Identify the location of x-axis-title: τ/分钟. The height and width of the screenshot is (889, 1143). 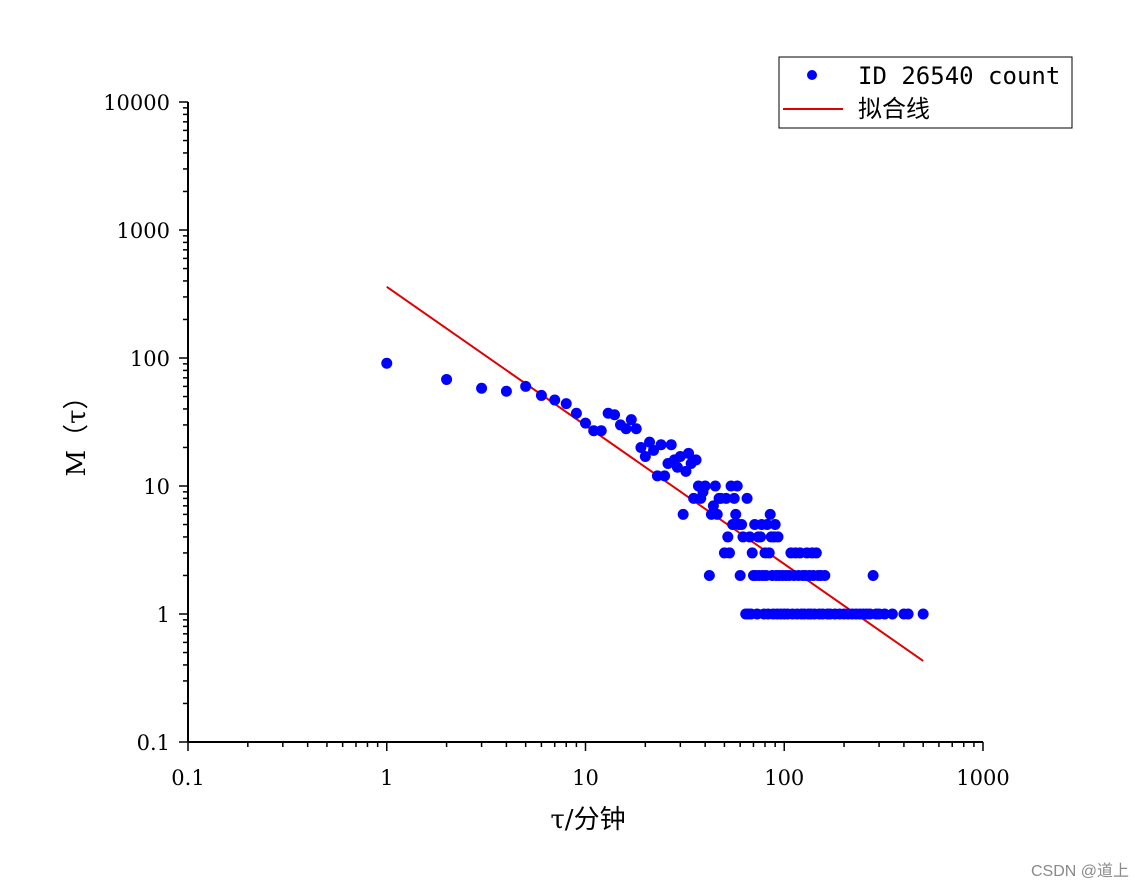
(587, 820).